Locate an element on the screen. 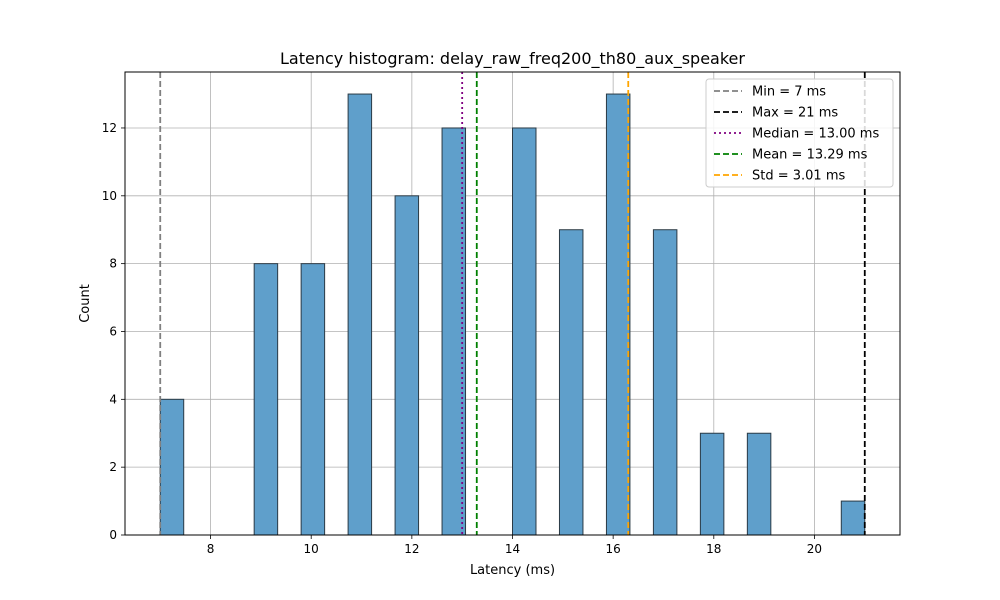  y-tick-label: 2 is located at coordinates (113, 467).